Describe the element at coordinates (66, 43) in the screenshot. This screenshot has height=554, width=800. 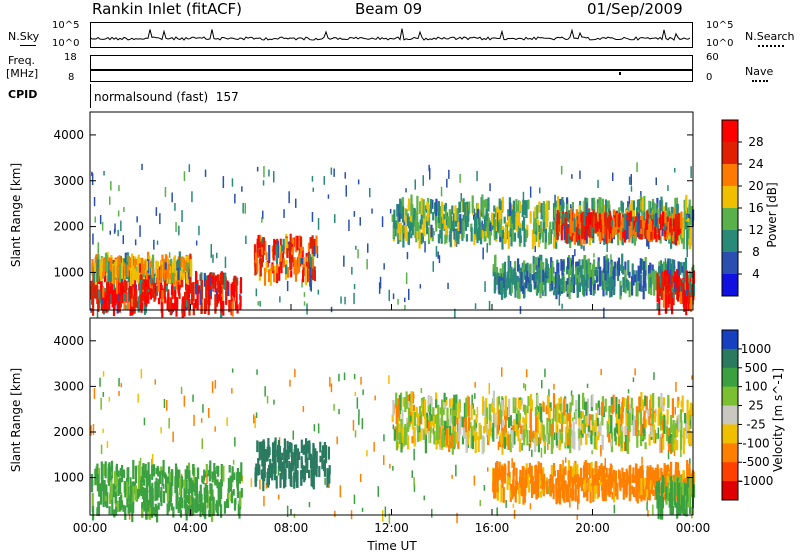
I see `nsky-bottom-tick: 10^0` at that location.